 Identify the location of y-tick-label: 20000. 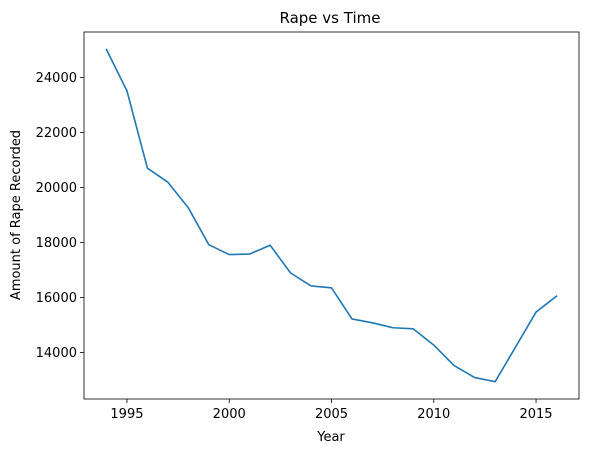
(56, 188).